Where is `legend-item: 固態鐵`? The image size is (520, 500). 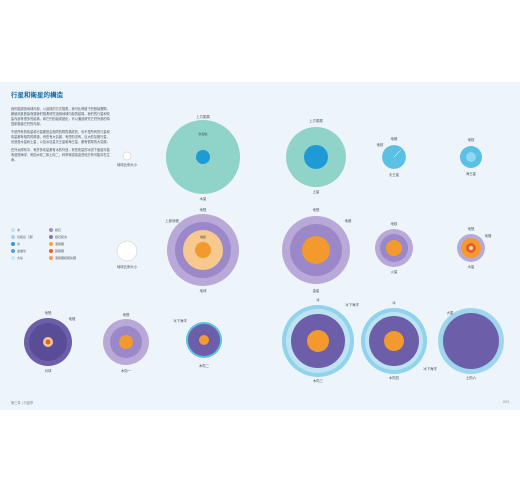 legend-item: 固態鐵 is located at coordinates (56, 251).